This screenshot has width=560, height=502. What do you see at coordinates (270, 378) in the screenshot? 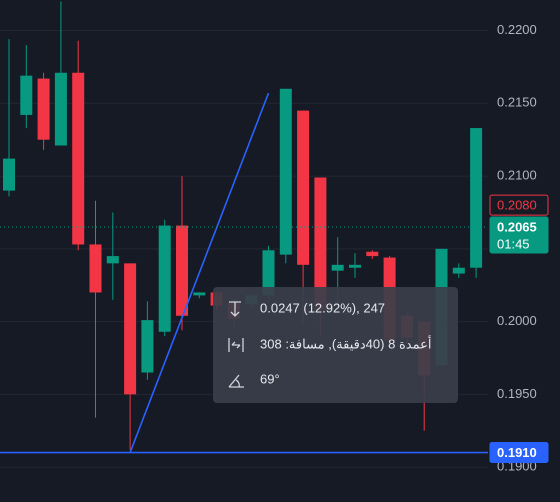
I see `angle: 69°` at bounding box center [270, 378].